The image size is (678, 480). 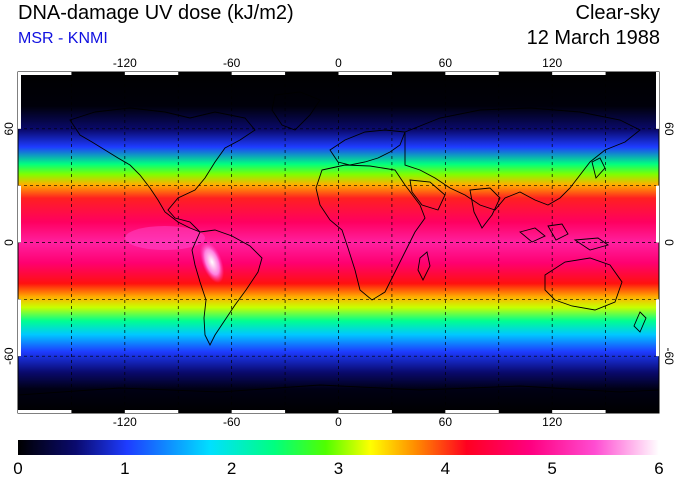 I want to click on lat-tick-labels-right: 60 0 -60, so click(x=669, y=243).